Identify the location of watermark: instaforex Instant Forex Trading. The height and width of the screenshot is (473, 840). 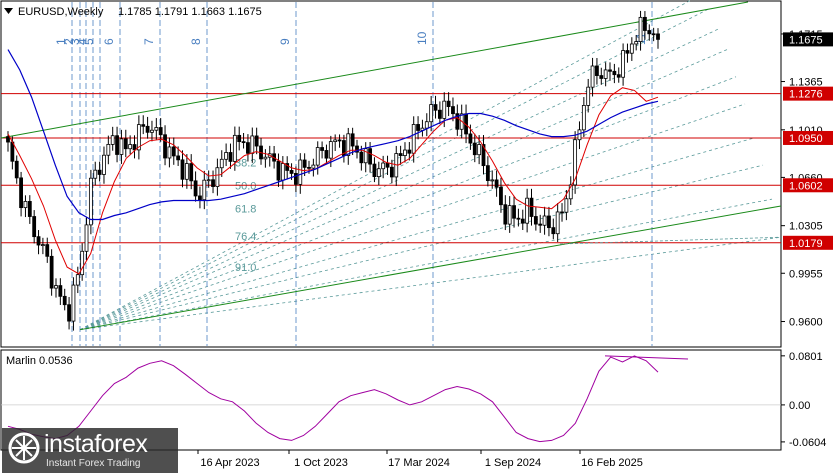
(90, 450).